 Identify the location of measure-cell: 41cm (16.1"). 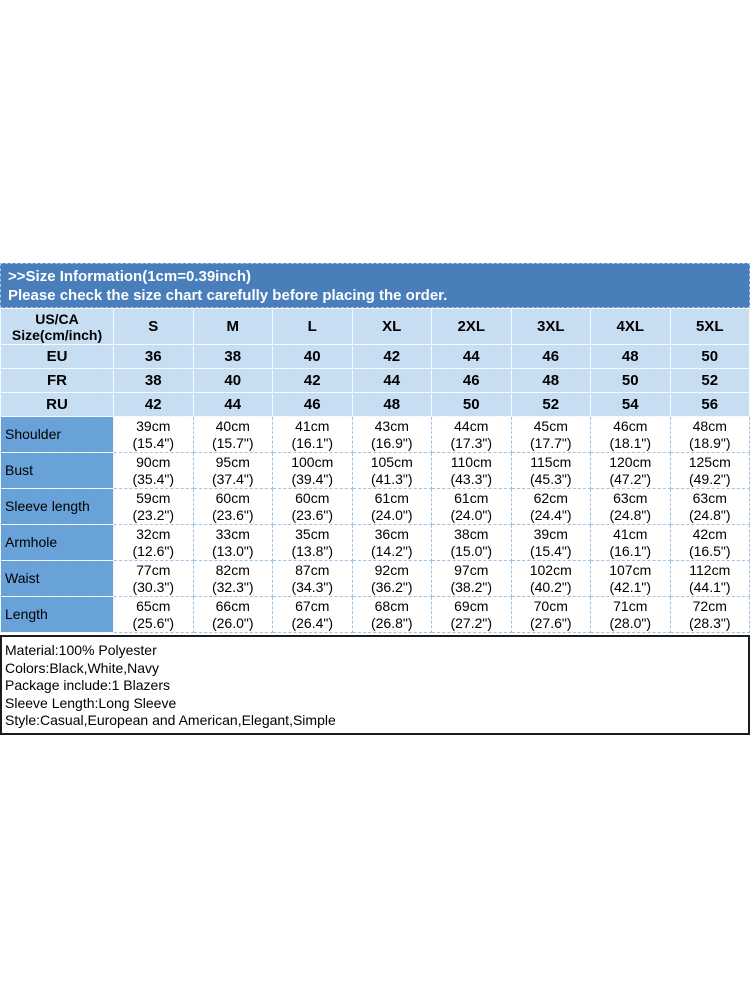
(312, 434).